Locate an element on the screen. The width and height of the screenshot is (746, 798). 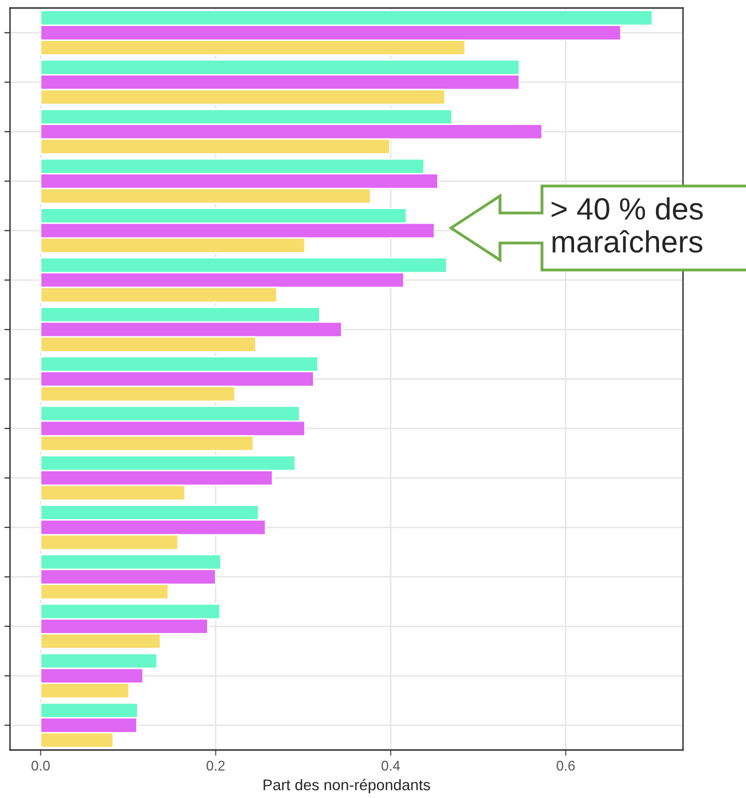
x-tick-label: 0.4 is located at coordinates (391, 765).